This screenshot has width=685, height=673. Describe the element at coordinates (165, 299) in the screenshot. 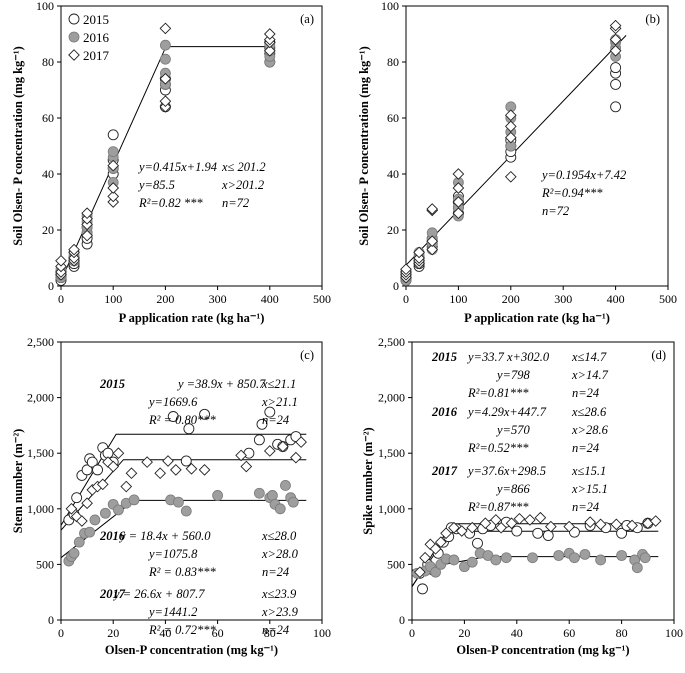

I see `x-tick-label: 200` at that location.